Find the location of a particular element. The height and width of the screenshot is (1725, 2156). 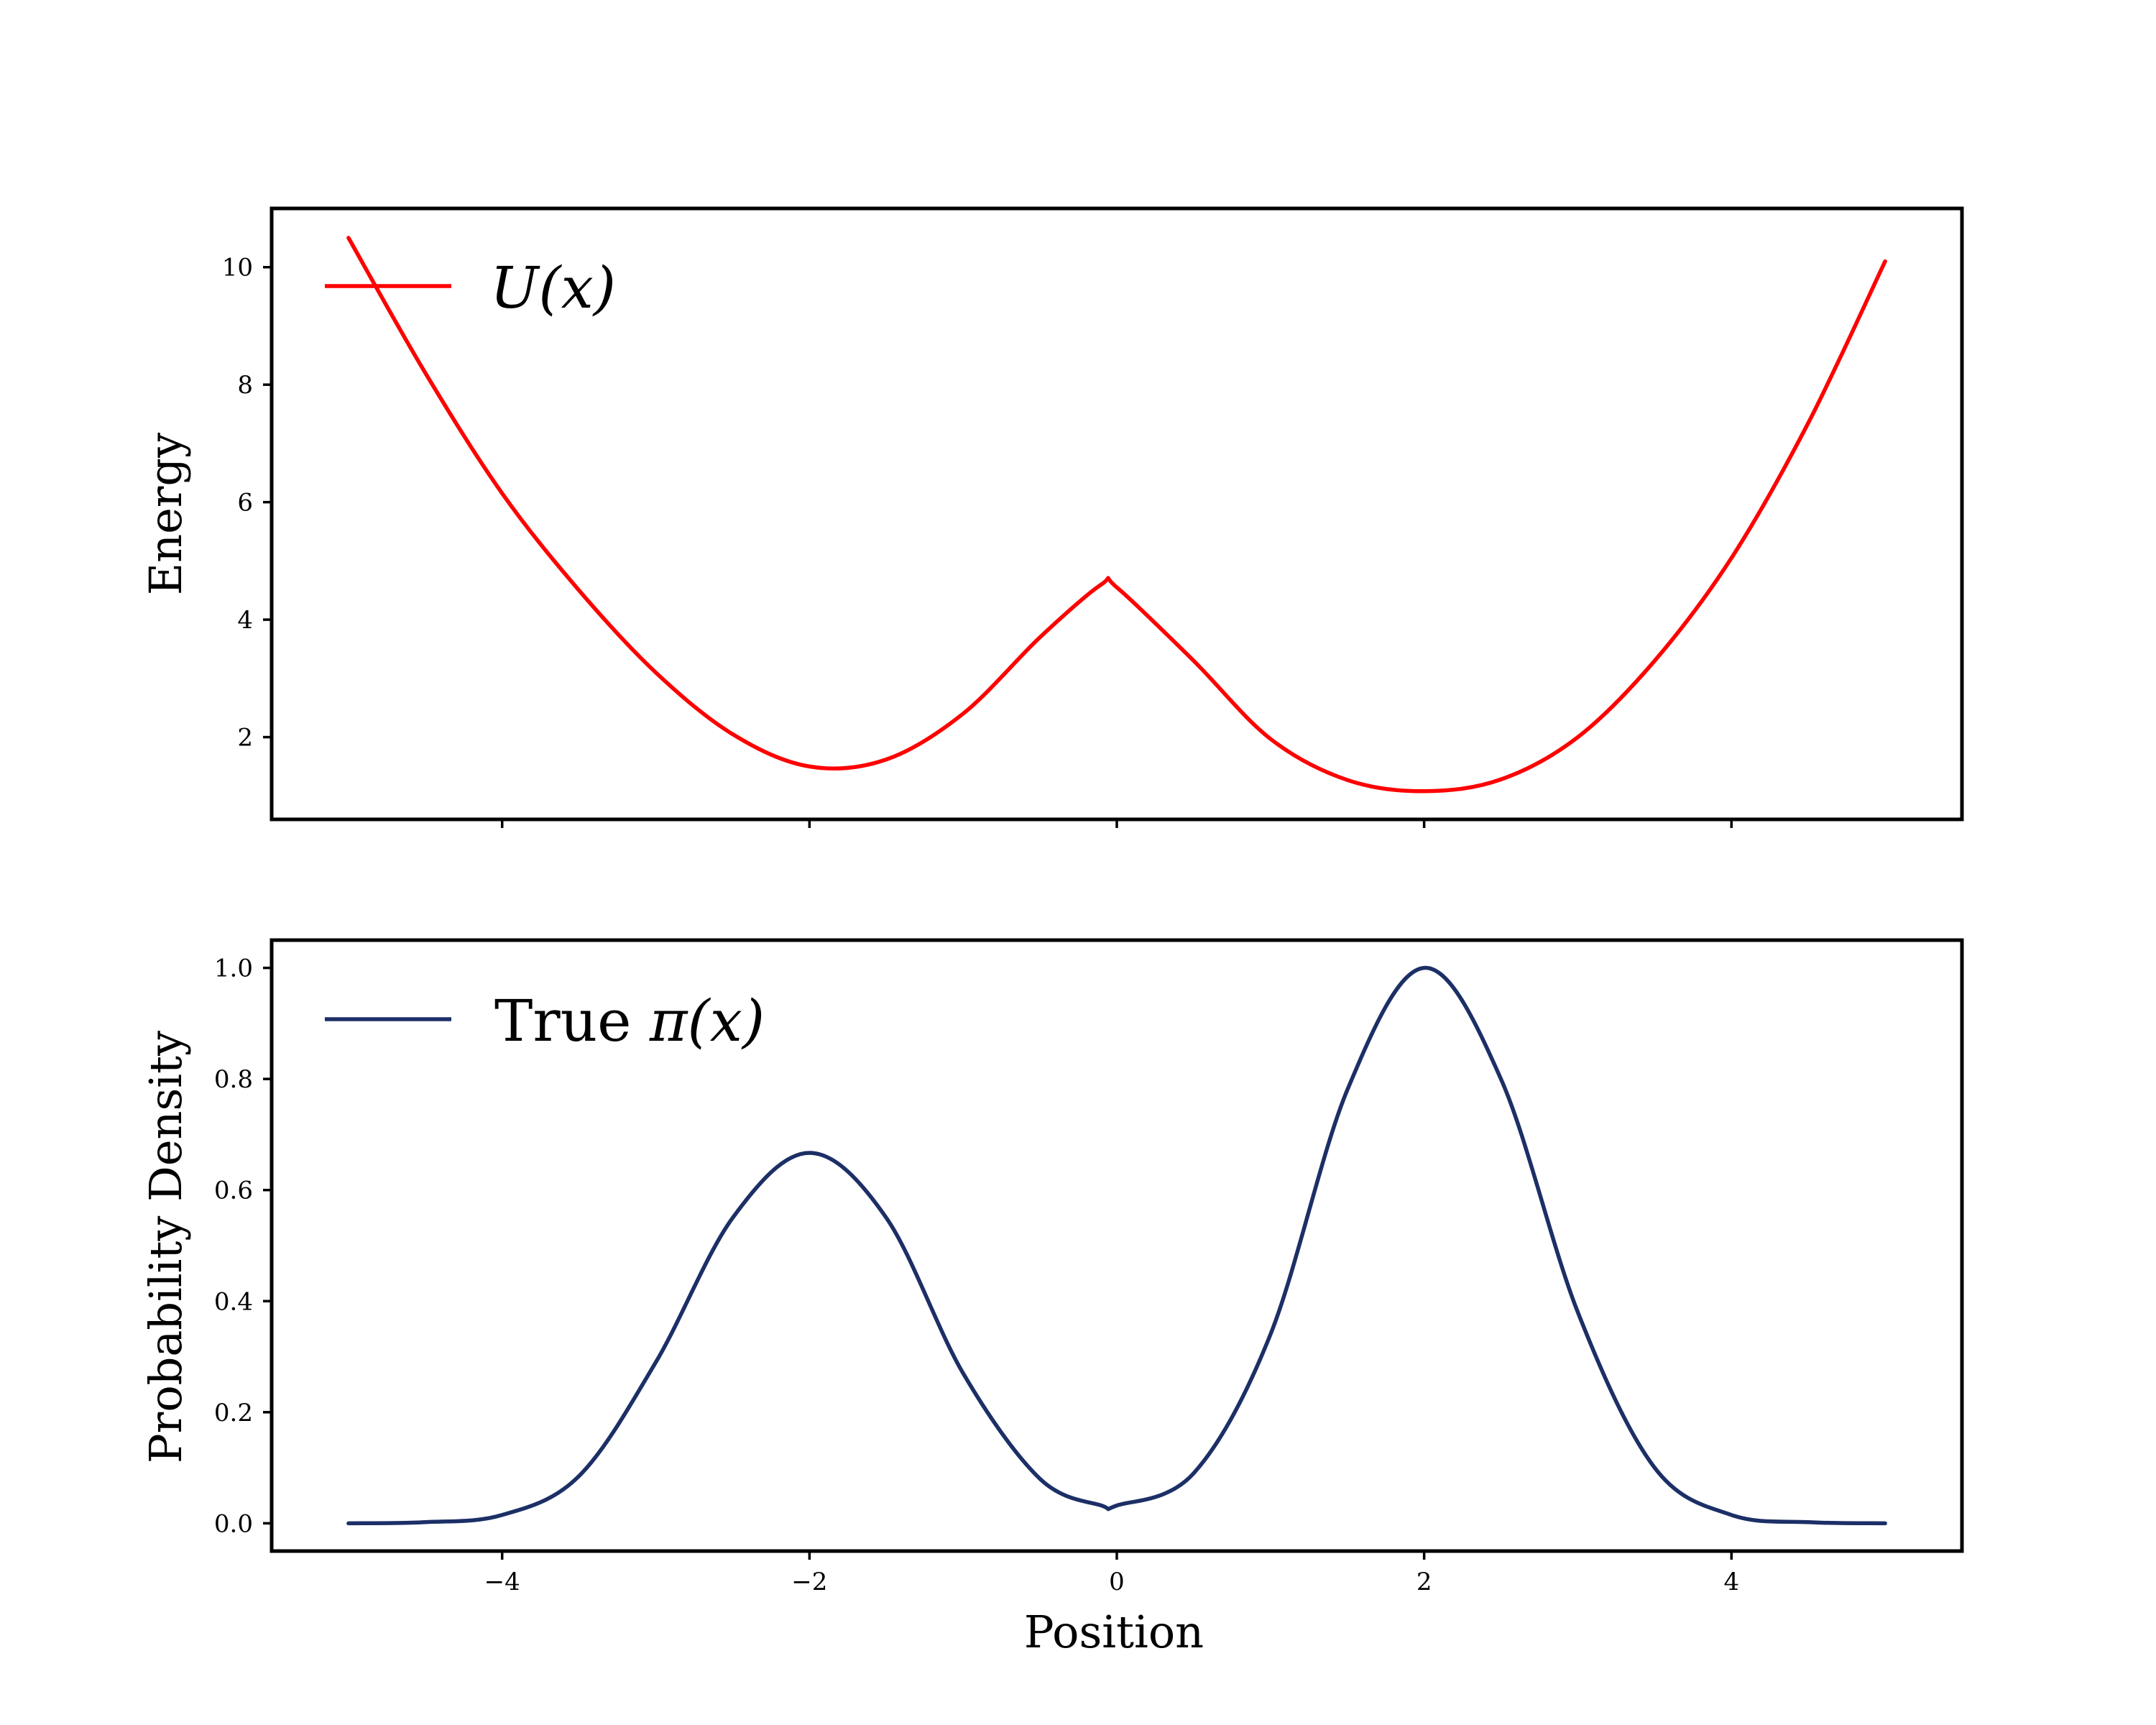

energy-legend-label: U(x) is located at coordinates (553, 287).